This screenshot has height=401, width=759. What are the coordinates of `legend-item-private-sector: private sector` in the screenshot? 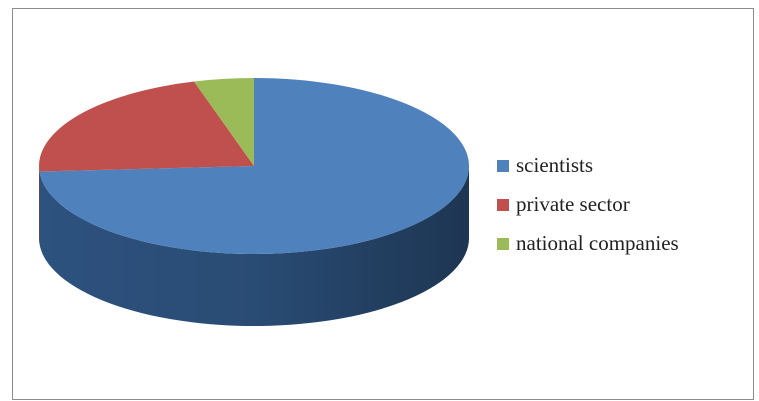 It's located at (588, 204).